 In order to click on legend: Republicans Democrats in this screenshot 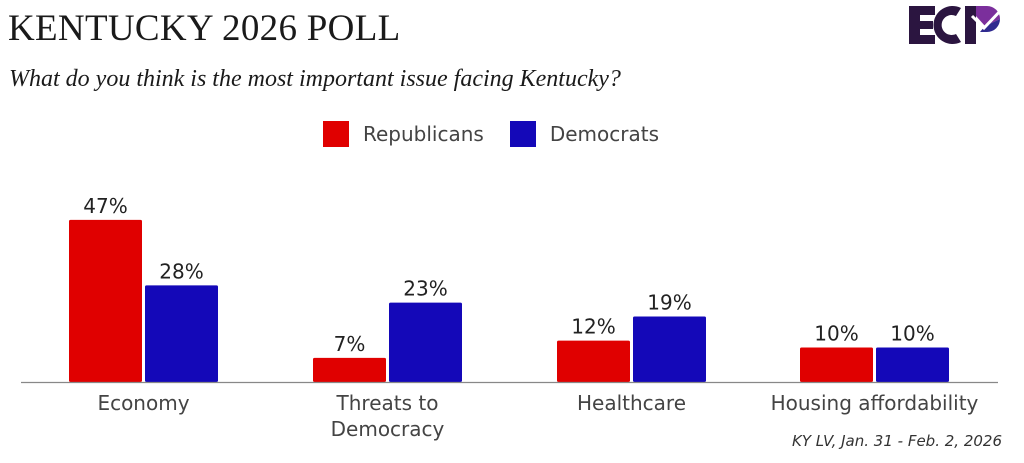, I will do `click(504, 134)`.